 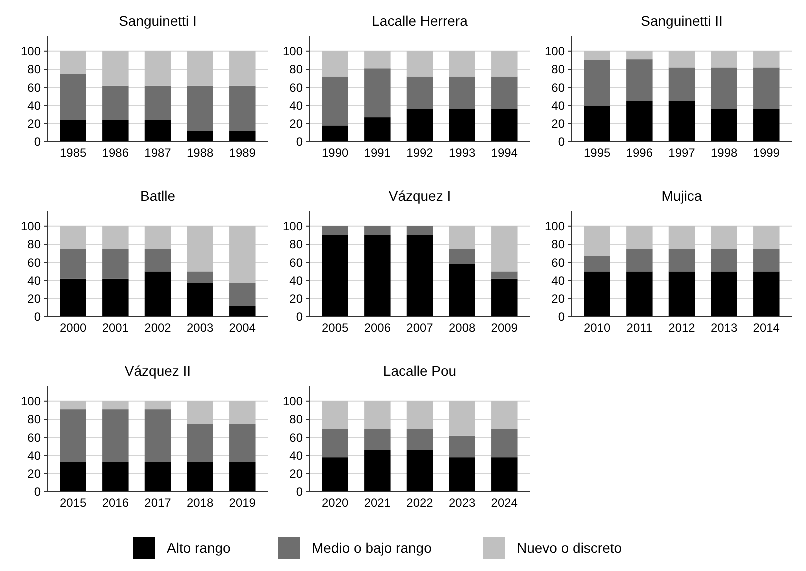 What do you see at coordinates (682, 21) in the screenshot?
I see `chart-title: Sanguinetti II` at bounding box center [682, 21].